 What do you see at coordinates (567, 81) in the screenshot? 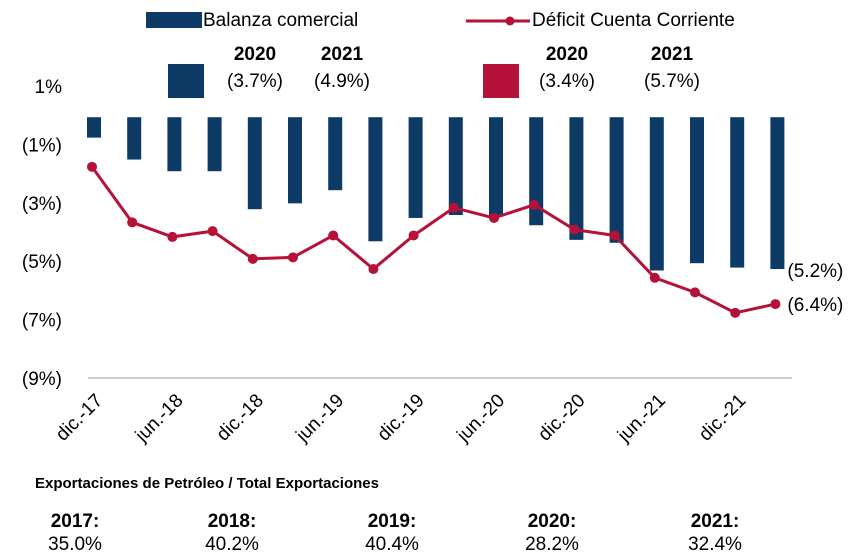
I see `annotation-value: (3.4%)` at bounding box center [567, 81].